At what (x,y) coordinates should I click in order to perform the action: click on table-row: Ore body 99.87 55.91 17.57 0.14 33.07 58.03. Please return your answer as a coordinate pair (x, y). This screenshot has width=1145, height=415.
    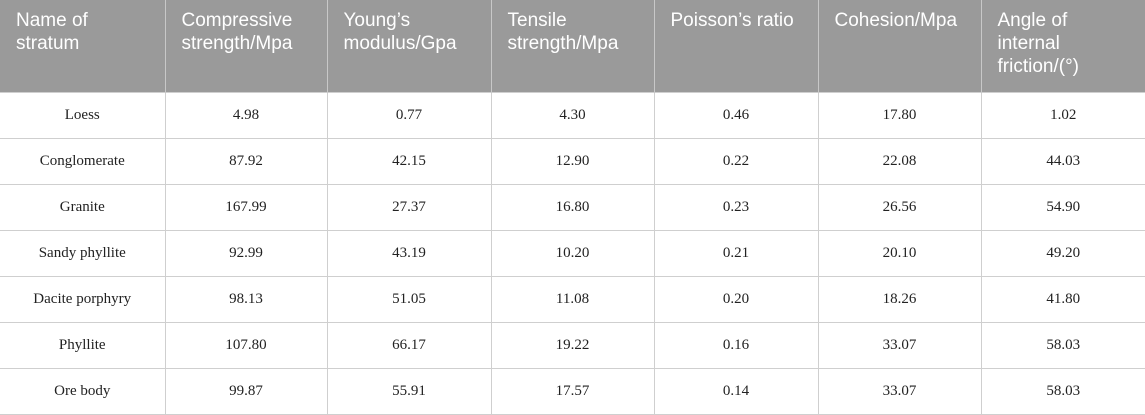
    Looking at the image, I should click on (572, 391).